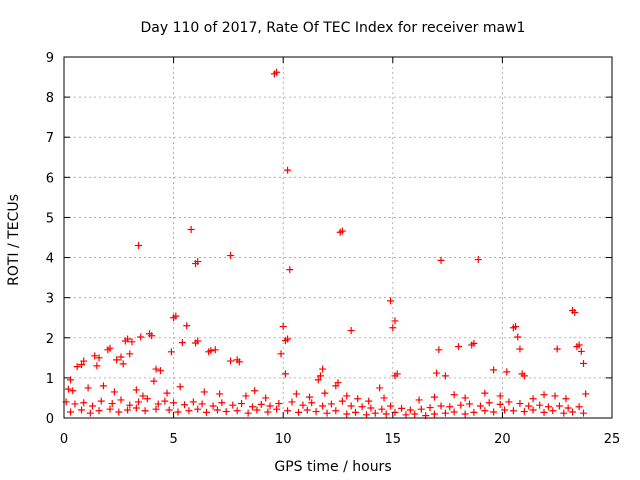  I want to click on y-tick-label: 6, so click(50, 178).